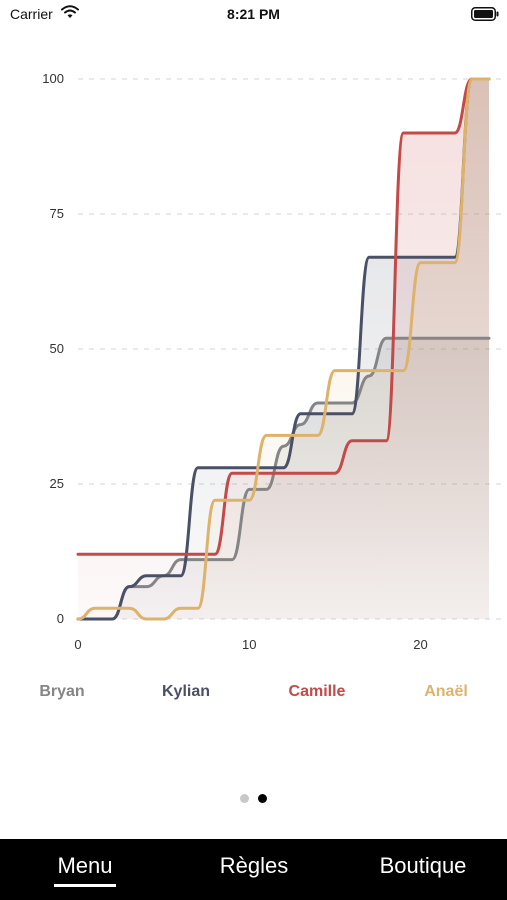 This screenshot has height=900, width=507. What do you see at coordinates (186, 691) in the screenshot?
I see `legend-item: Kylian` at bounding box center [186, 691].